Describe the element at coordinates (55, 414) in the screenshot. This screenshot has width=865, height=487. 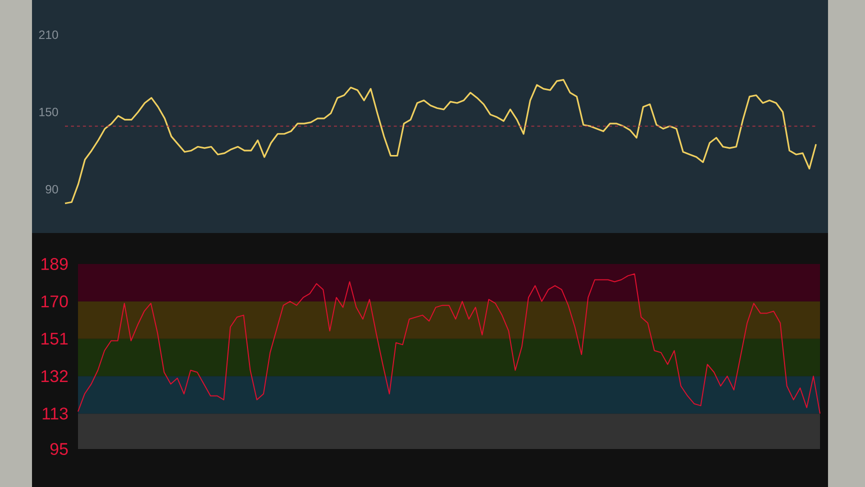
I see `y-tick-label: 113` at that location.